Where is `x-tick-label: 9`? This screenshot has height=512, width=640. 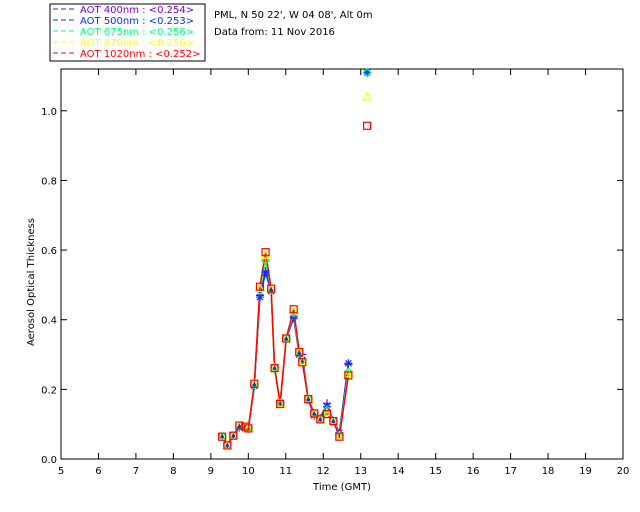 x-tick-label: 9 is located at coordinates (211, 471).